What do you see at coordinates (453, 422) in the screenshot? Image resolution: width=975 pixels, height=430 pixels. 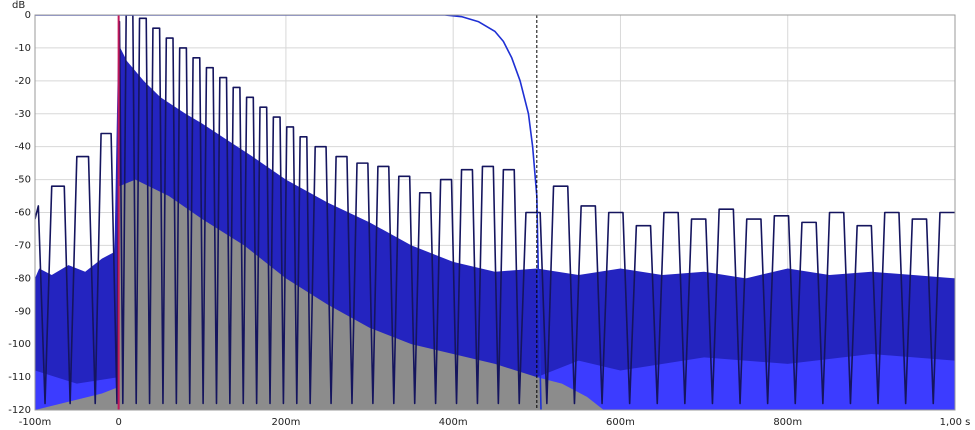 I see `x-tick-label: 400m` at bounding box center [453, 422].